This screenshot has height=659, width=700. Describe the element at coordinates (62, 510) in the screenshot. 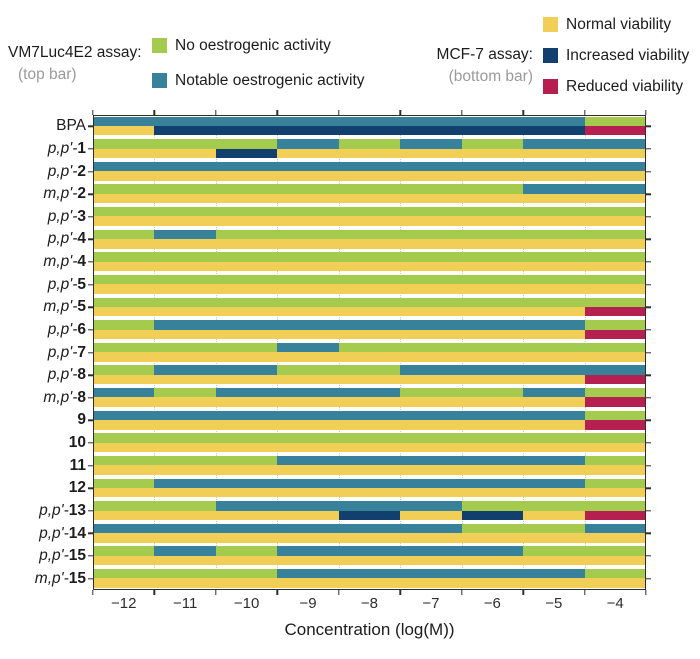

I see `y-axis-label: p,p'- 13` at that location.